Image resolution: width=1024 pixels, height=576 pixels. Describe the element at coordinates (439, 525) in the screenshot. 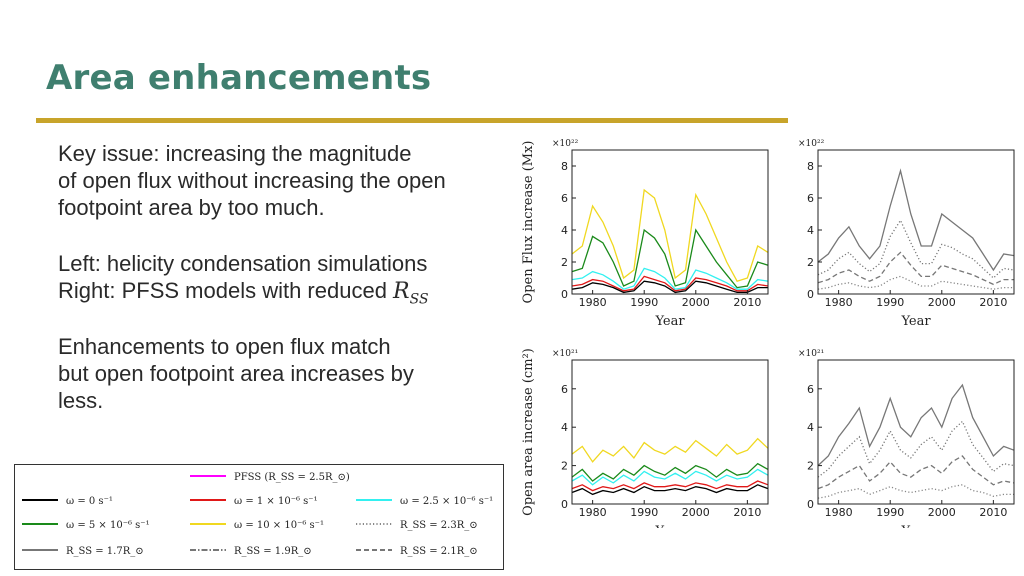

I see `legend-label-6: R_SS = 2.3R_⊙` at that location.